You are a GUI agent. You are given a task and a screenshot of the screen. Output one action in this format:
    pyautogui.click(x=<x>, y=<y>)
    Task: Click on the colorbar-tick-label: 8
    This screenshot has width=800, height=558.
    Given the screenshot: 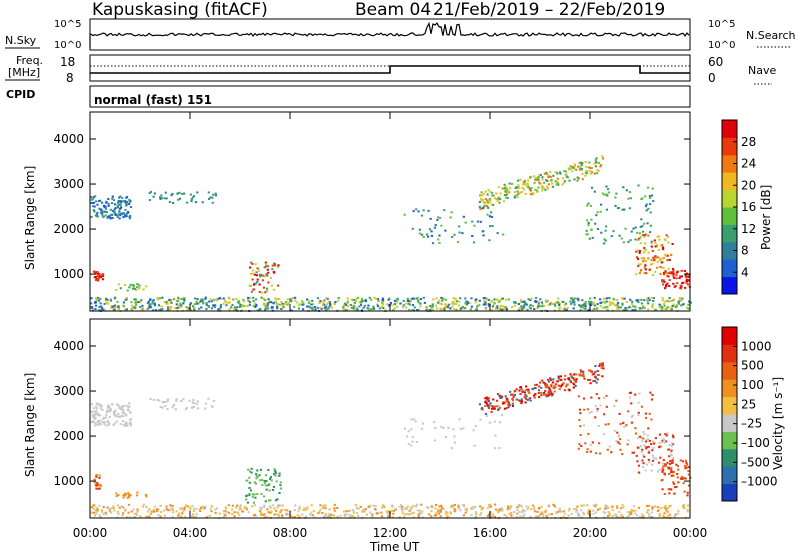 What is the action you would take?
    pyautogui.click(x=745, y=251)
    